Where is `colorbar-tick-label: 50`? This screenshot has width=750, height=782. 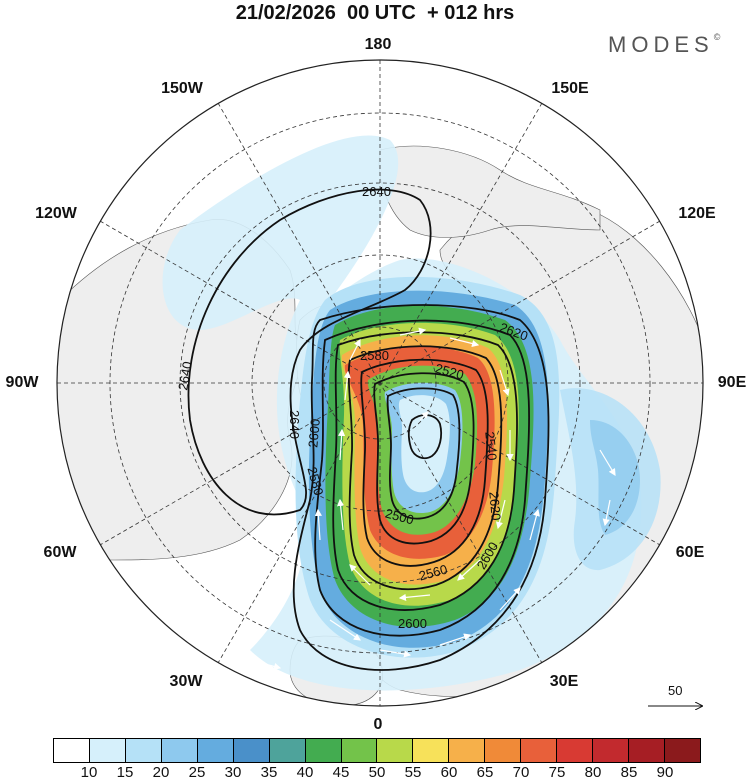
colorbar-tick-label: 50 is located at coordinates (377, 772).